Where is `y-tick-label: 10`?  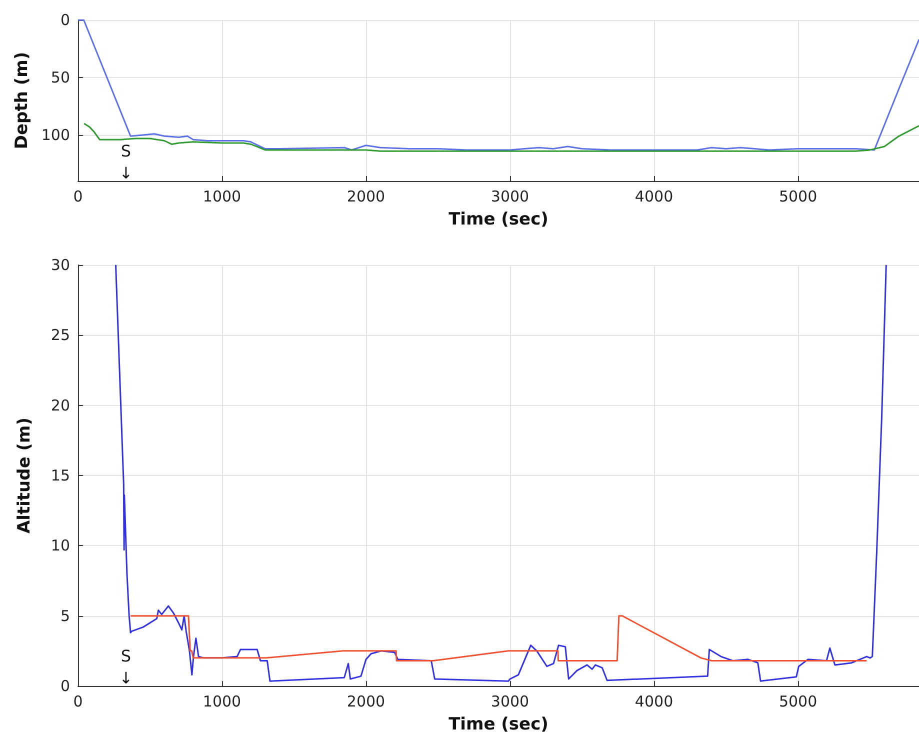 y-tick-label: 10 is located at coordinates (60, 545).